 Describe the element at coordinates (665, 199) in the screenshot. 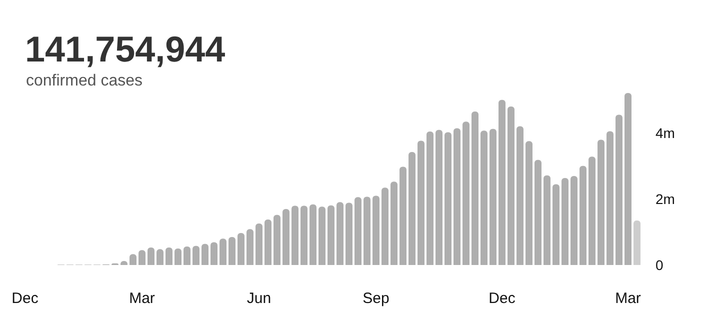

I see `y-tick-label: 2m` at that location.